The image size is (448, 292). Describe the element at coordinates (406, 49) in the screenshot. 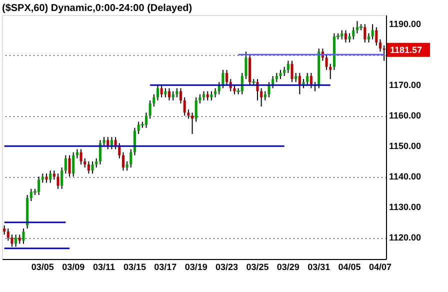

I see `text: 1181.57` at that location.